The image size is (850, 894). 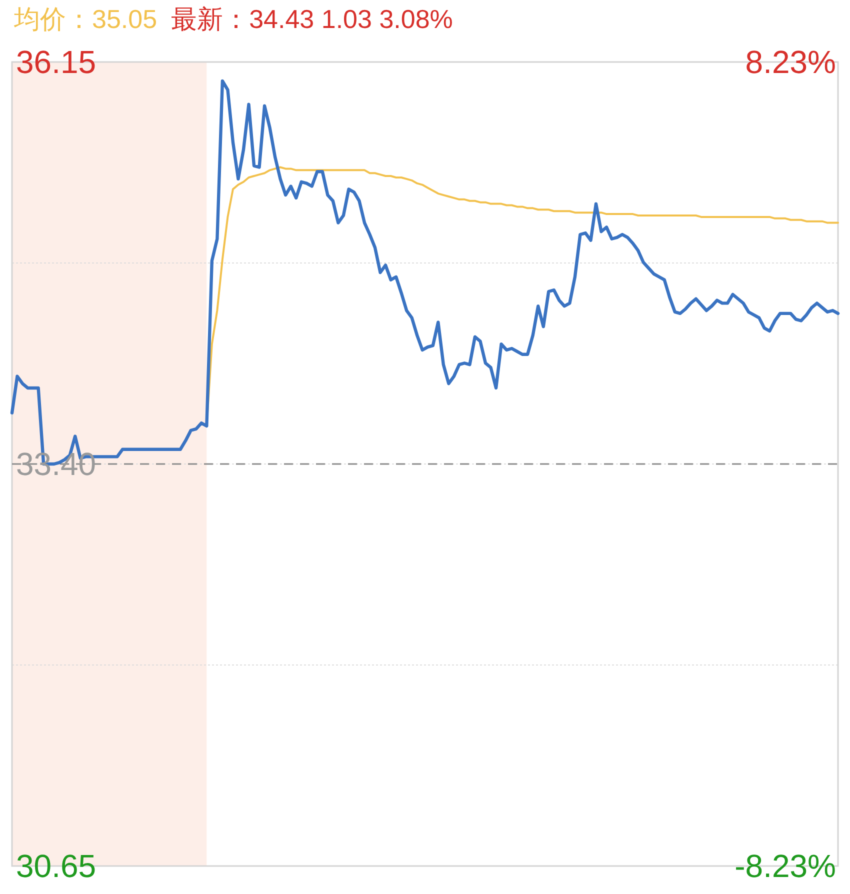 I want to click on y2-tick-label: -8.23%, so click(x=785, y=866).